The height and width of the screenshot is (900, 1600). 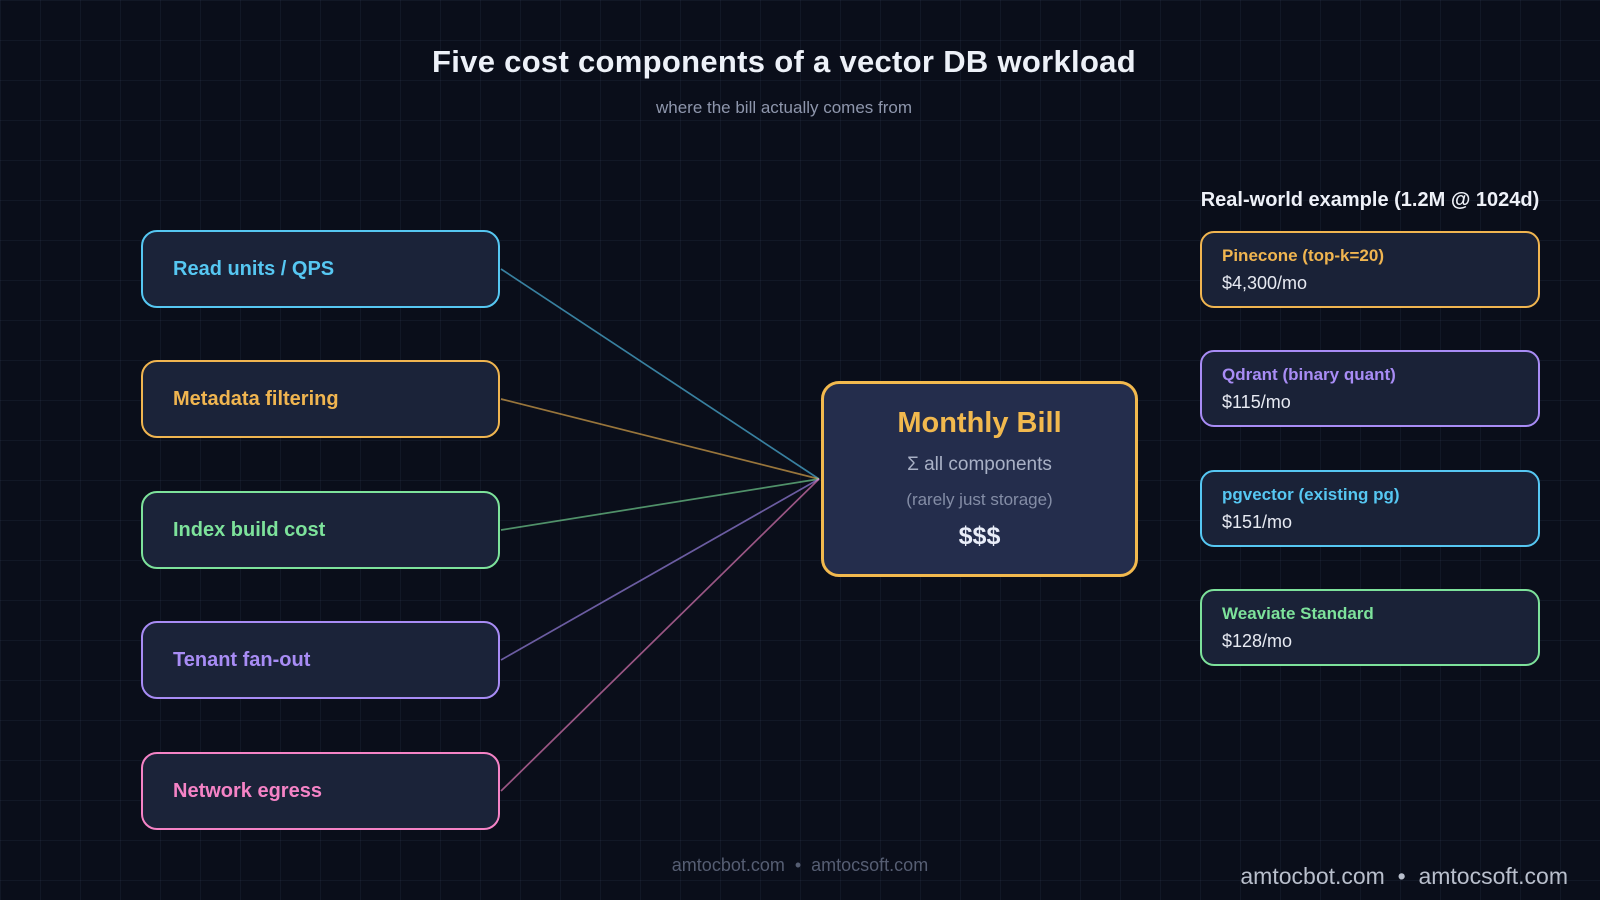 I want to click on connector-egress-line, so click(x=660, y=635).